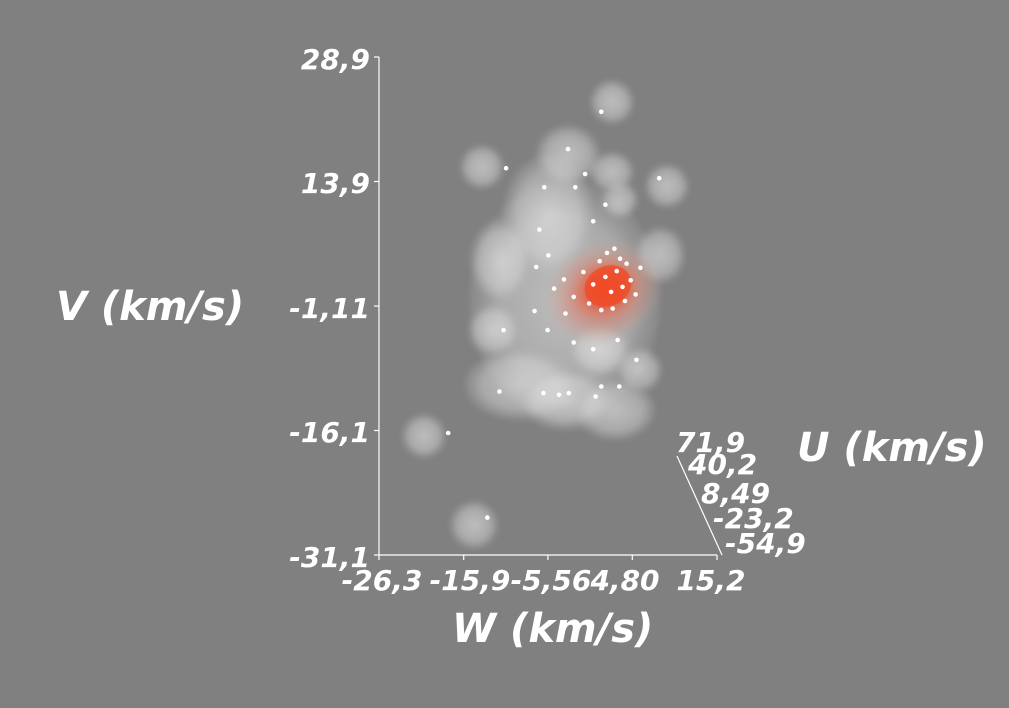 Image resolution: width=1009 pixels, height=708 pixels. Describe the element at coordinates (470, 580) in the screenshot. I see `w-tick-label: -15,9` at that location.